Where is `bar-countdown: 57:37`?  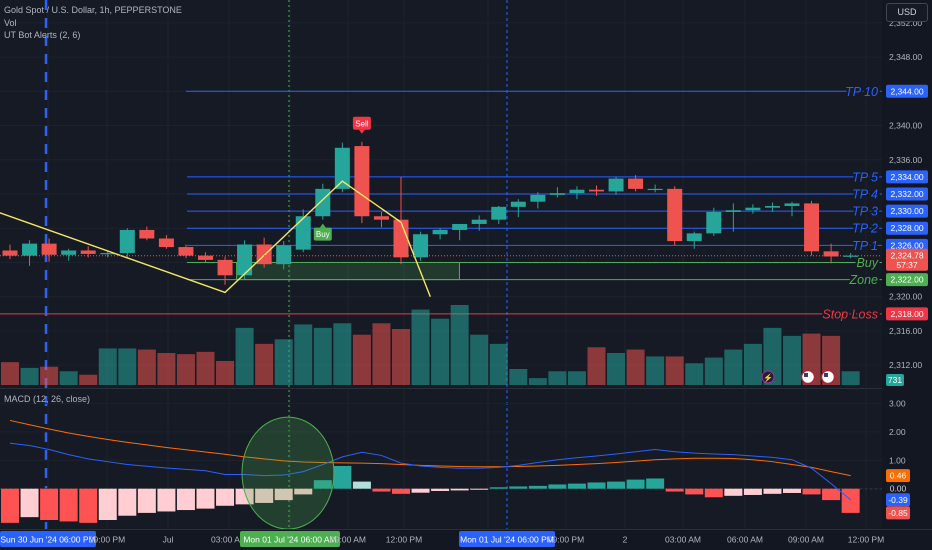
bar-countdown: 57:37 is located at coordinates (907, 265).